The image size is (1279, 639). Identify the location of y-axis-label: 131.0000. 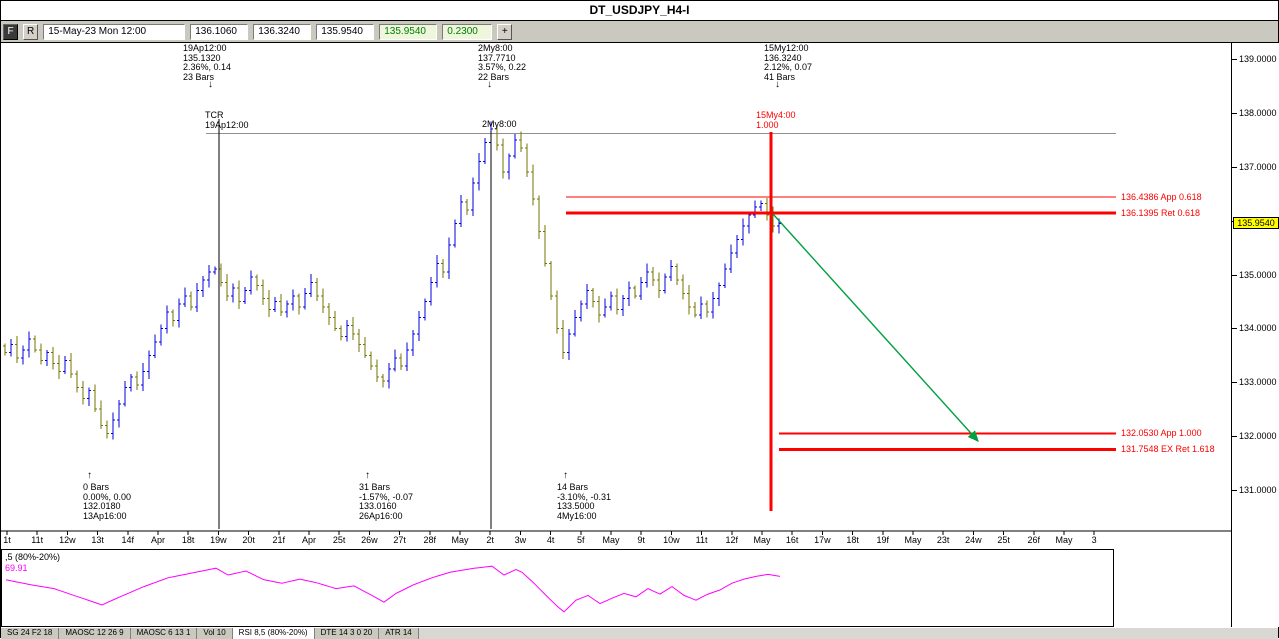
(1258, 490).